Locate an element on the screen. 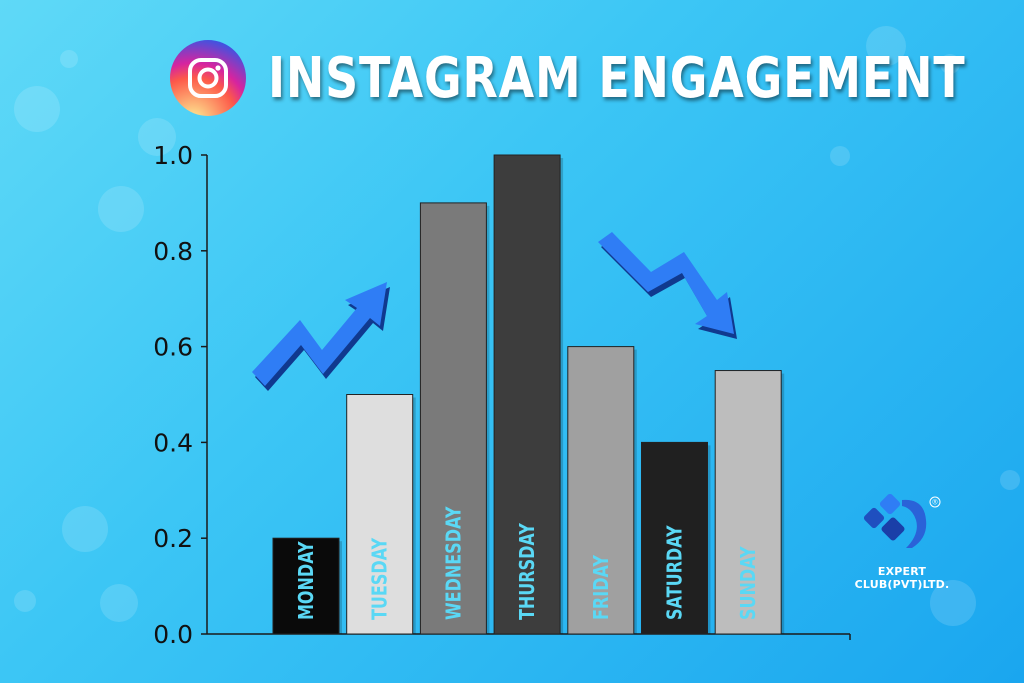 The width and height of the screenshot is (1024, 683). y-tick-label: 1.0 is located at coordinates (173, 155).